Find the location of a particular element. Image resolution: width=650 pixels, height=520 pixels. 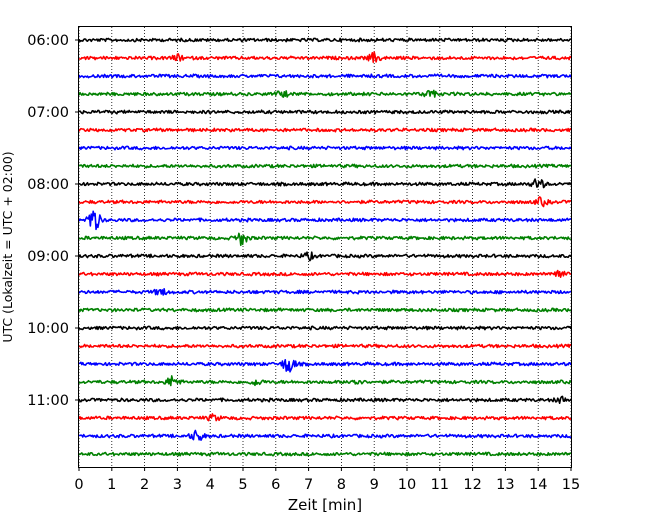

x-tick-label: 7 is located at coordinates (308, 485).